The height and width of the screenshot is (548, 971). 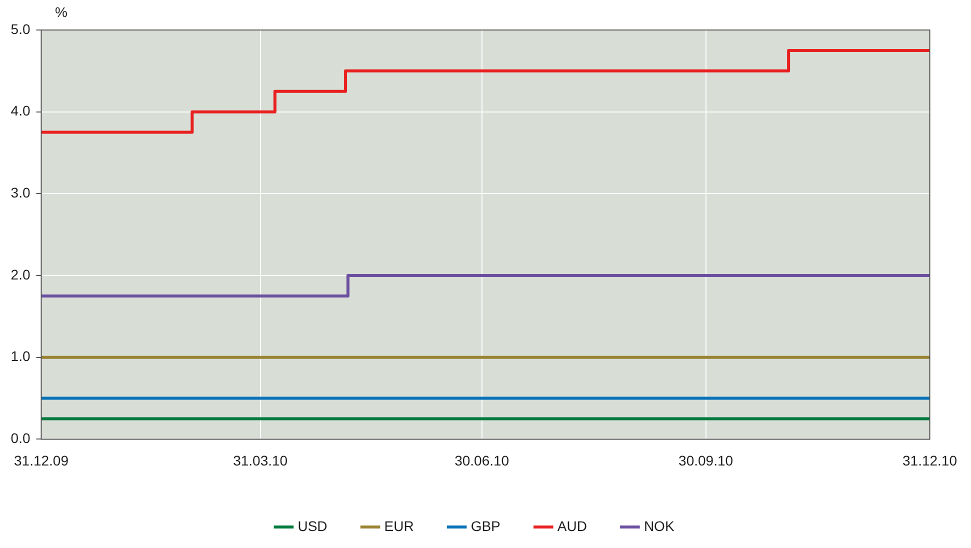 I want to click on y-axis-title: %, so click(x=61, y=12).